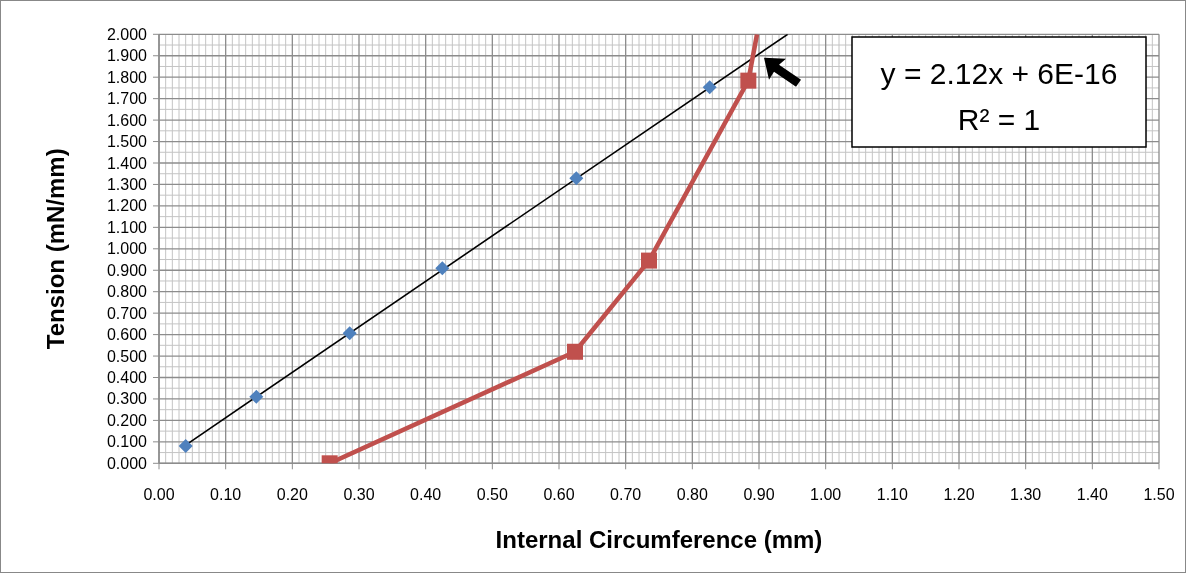  Describe the element at coordinates (127, 377) in the screenshot. I see `y-tick-label: 0.400` at that location.